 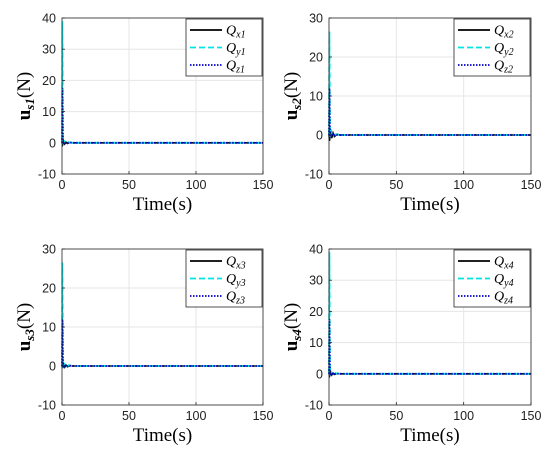 I want to click on y-axis-label: us1(N), so click(x=25, y=96).